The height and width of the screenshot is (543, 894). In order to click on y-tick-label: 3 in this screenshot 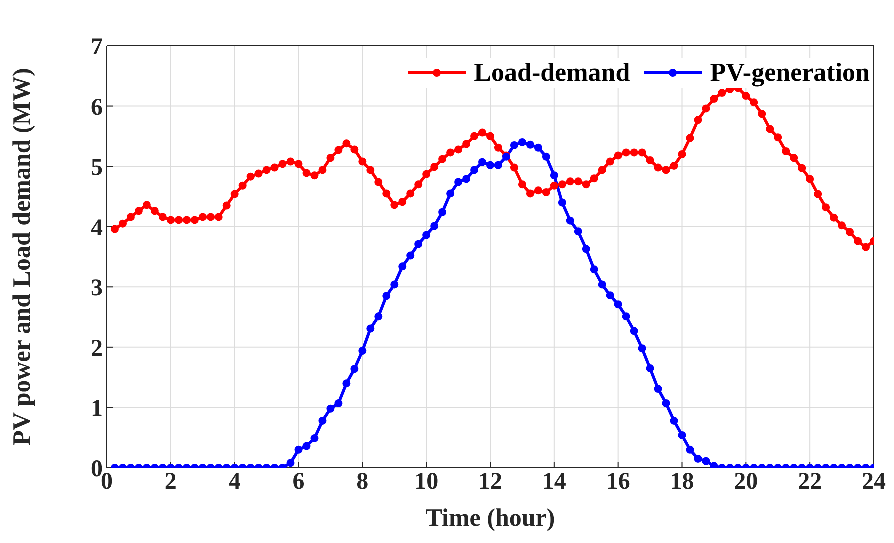, I will do `click(97, 289)`.